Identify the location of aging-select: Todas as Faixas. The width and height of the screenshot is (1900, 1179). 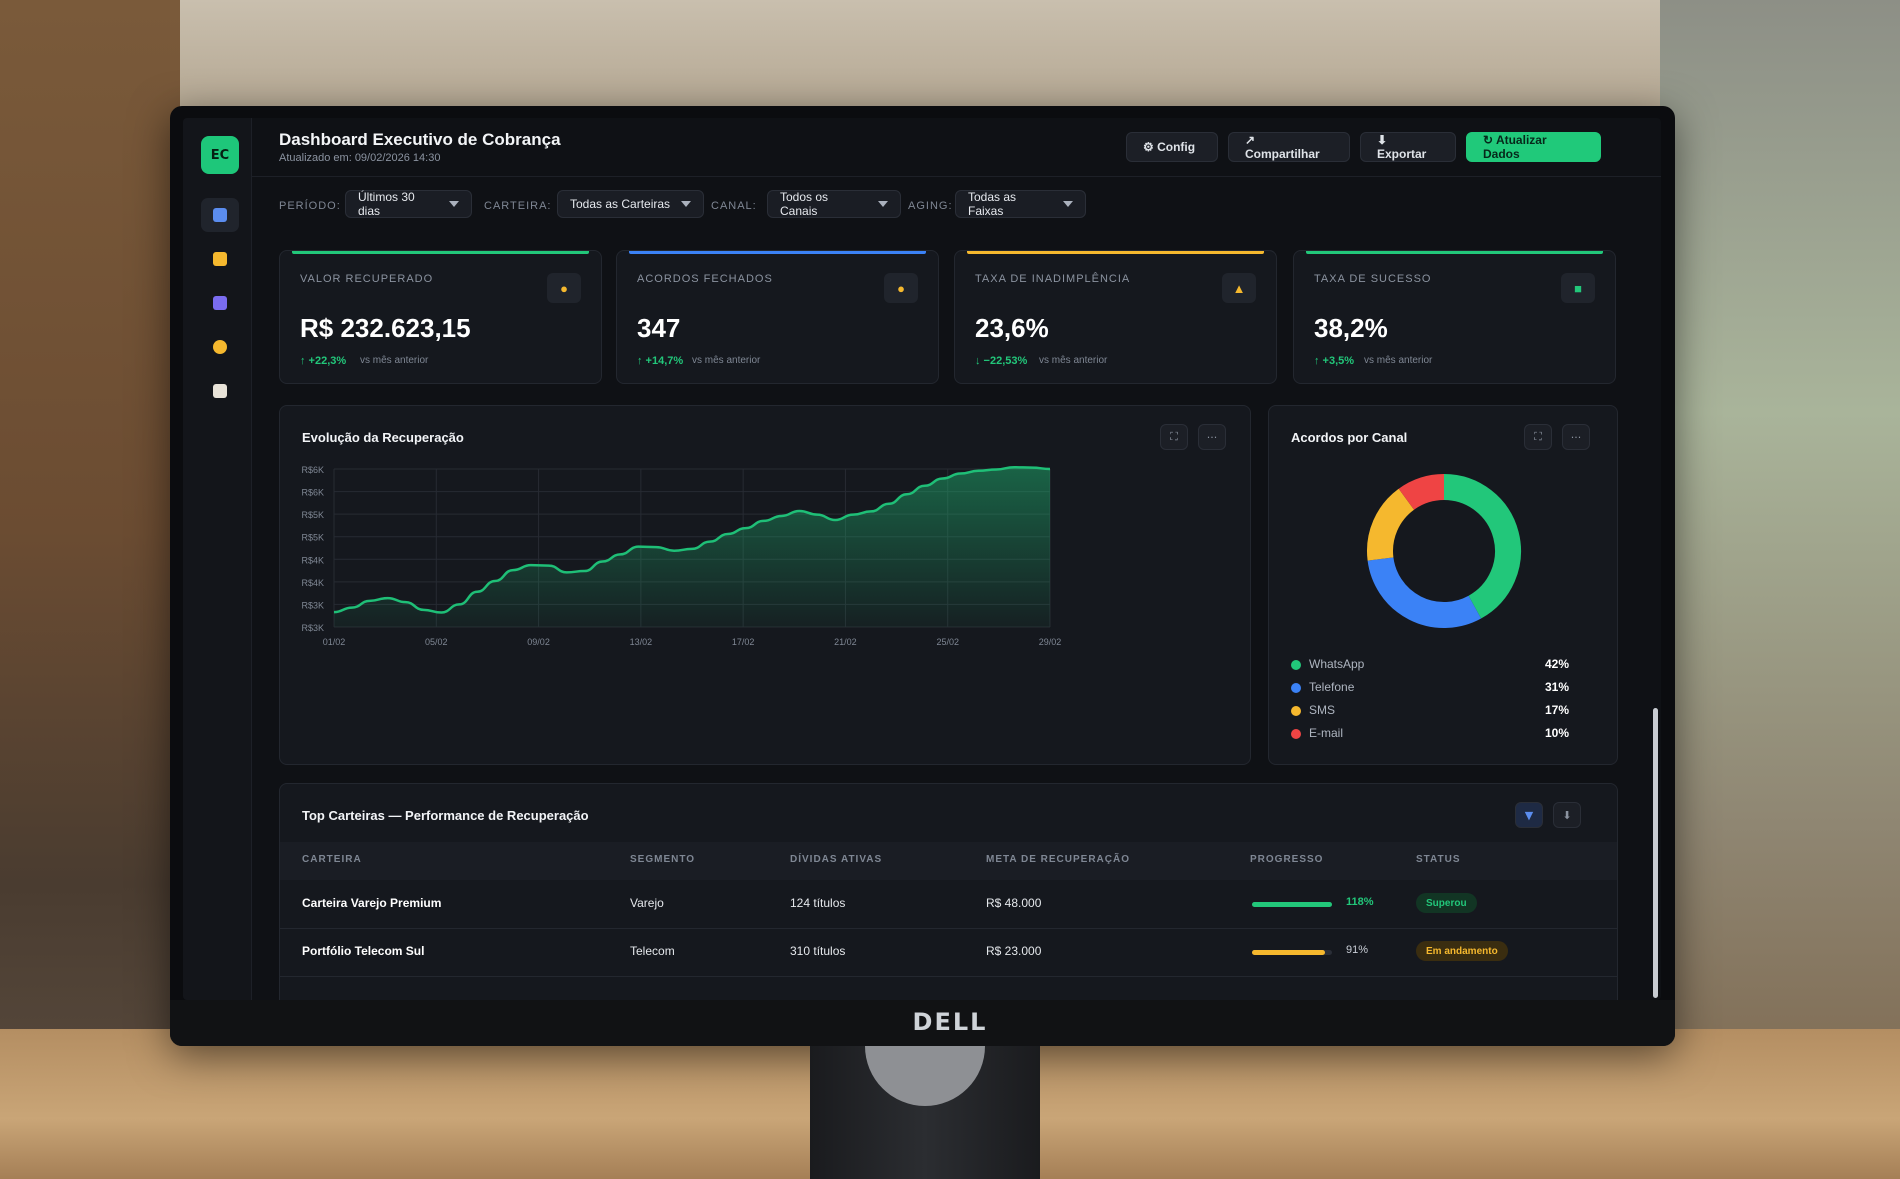
(1020, 204).